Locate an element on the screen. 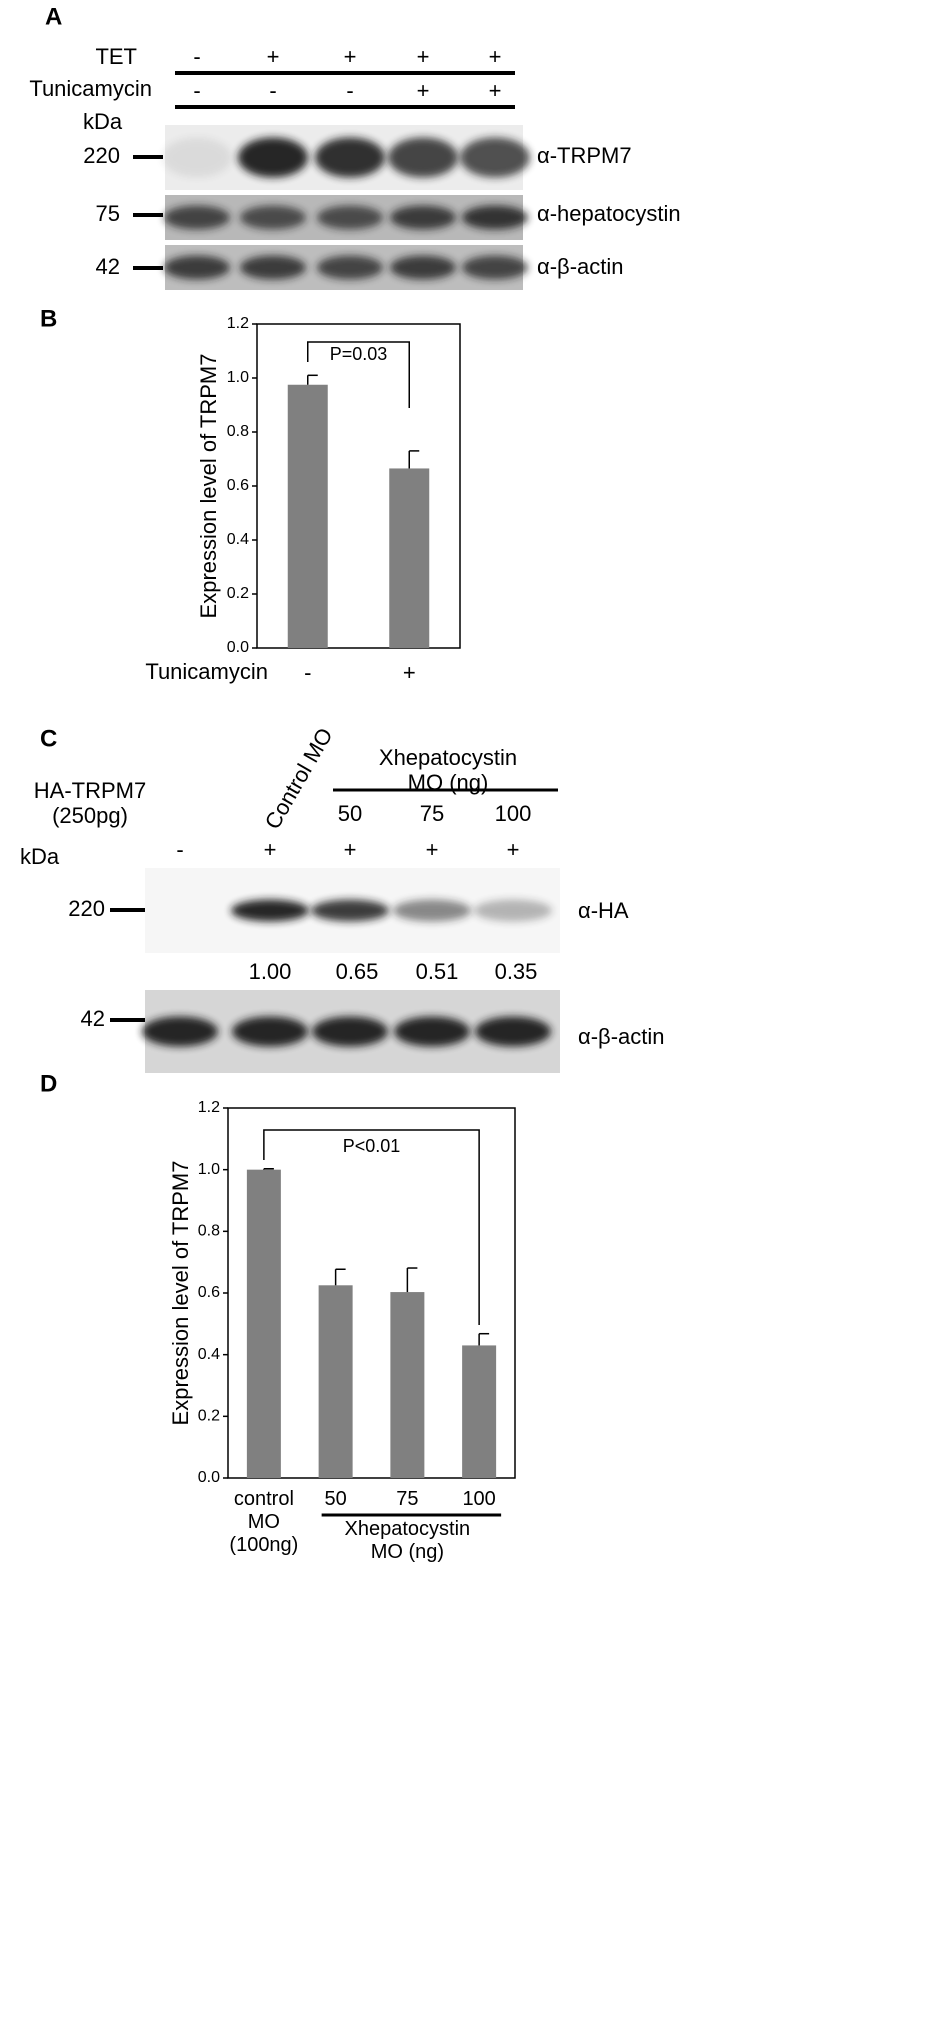 Image resolution: width=926 pixels, height=2027 pixels. dose-label: 100 is located at coordinates (513, 813).